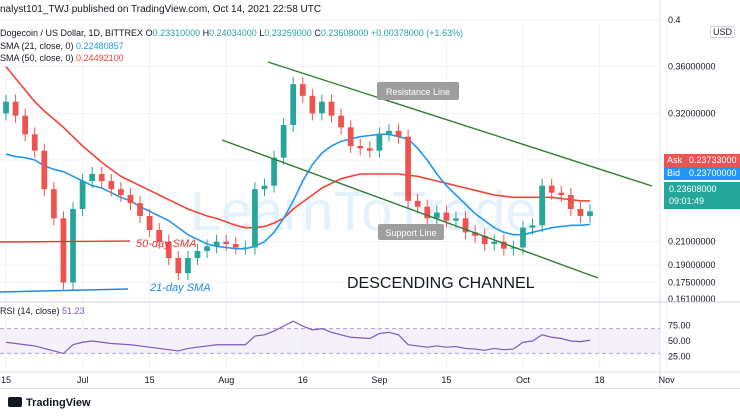  What do you see at coordinates (722, 32) in the screenshot?
I see `currency-button: USD` at bounding box center [722, 32].